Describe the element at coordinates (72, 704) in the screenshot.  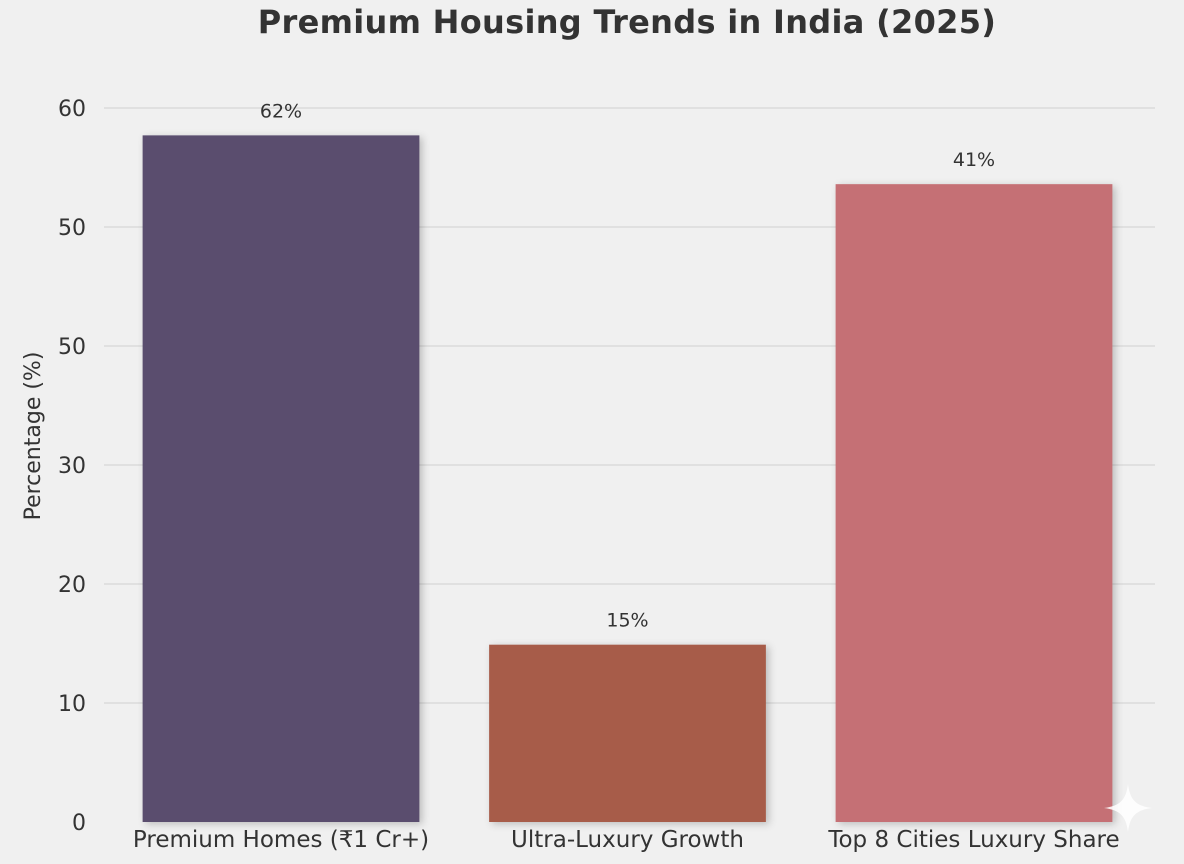
I see `y-tick-label: 10` at that location.